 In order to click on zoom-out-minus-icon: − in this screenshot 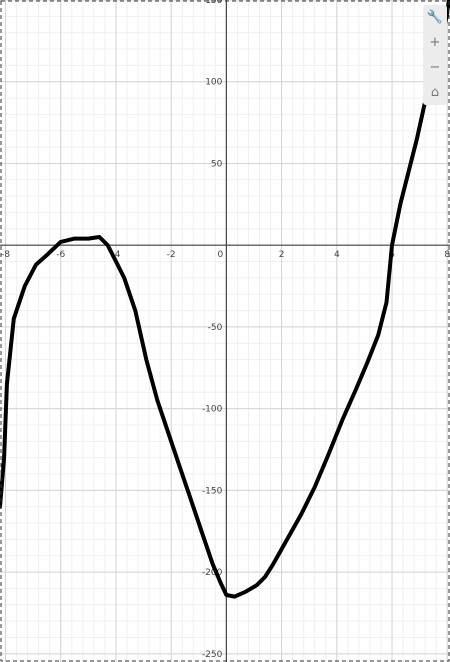, I will do `click(435, 67)`.